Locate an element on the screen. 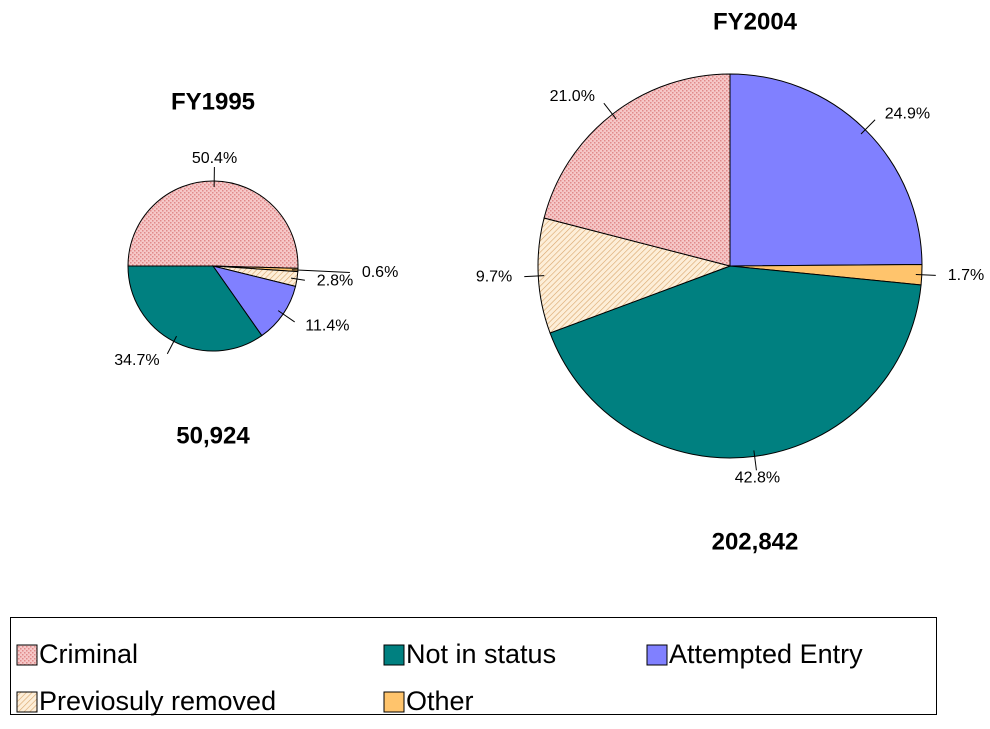 The image size is (990, 729). value-label: 0.6% is located at coordinates (380, 272).